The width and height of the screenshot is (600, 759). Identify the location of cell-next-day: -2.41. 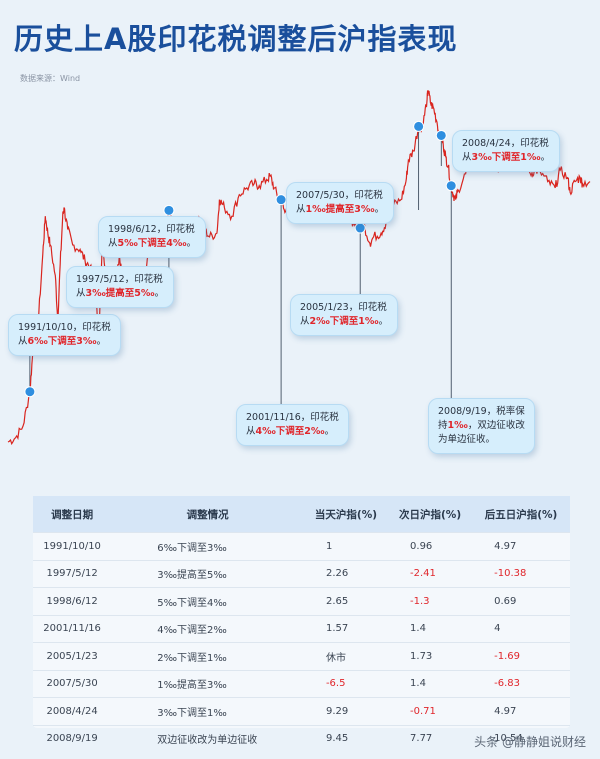
(430, 573).